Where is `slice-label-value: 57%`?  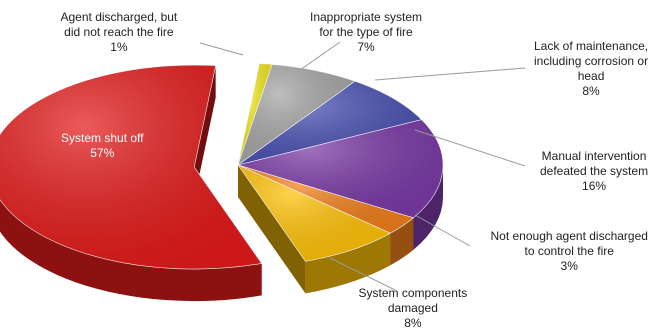 slice-label-value: 57% is located at coordinates (102, 153).